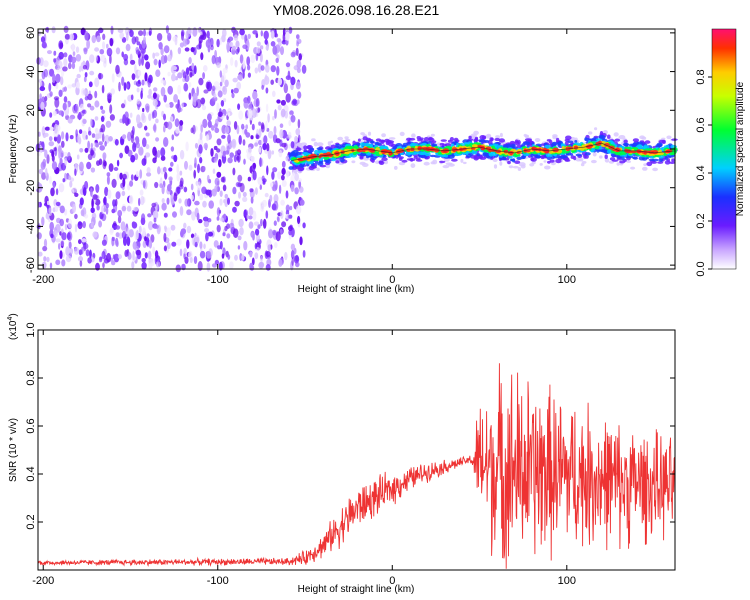  I want to click on y-tick-label: 1.0, so click(31, 329).